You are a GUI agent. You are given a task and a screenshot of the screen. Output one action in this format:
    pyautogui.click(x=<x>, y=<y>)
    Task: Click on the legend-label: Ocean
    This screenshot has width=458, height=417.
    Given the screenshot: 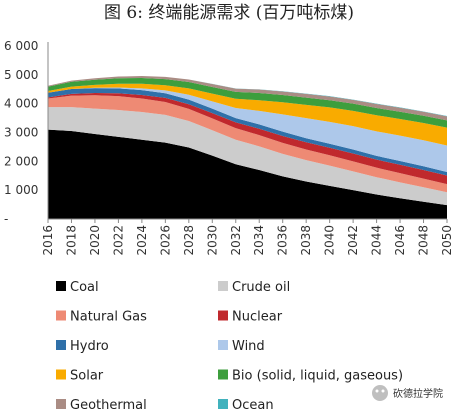 What is the action you would take?
    pyautogui.click(x=253, y=405)
    